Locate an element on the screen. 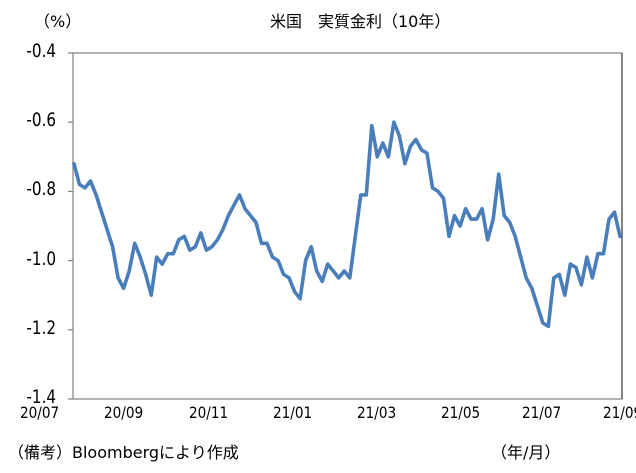 The image size is (636, 473). x-tick-label: 21/05 is located at coordinates (461, 412).